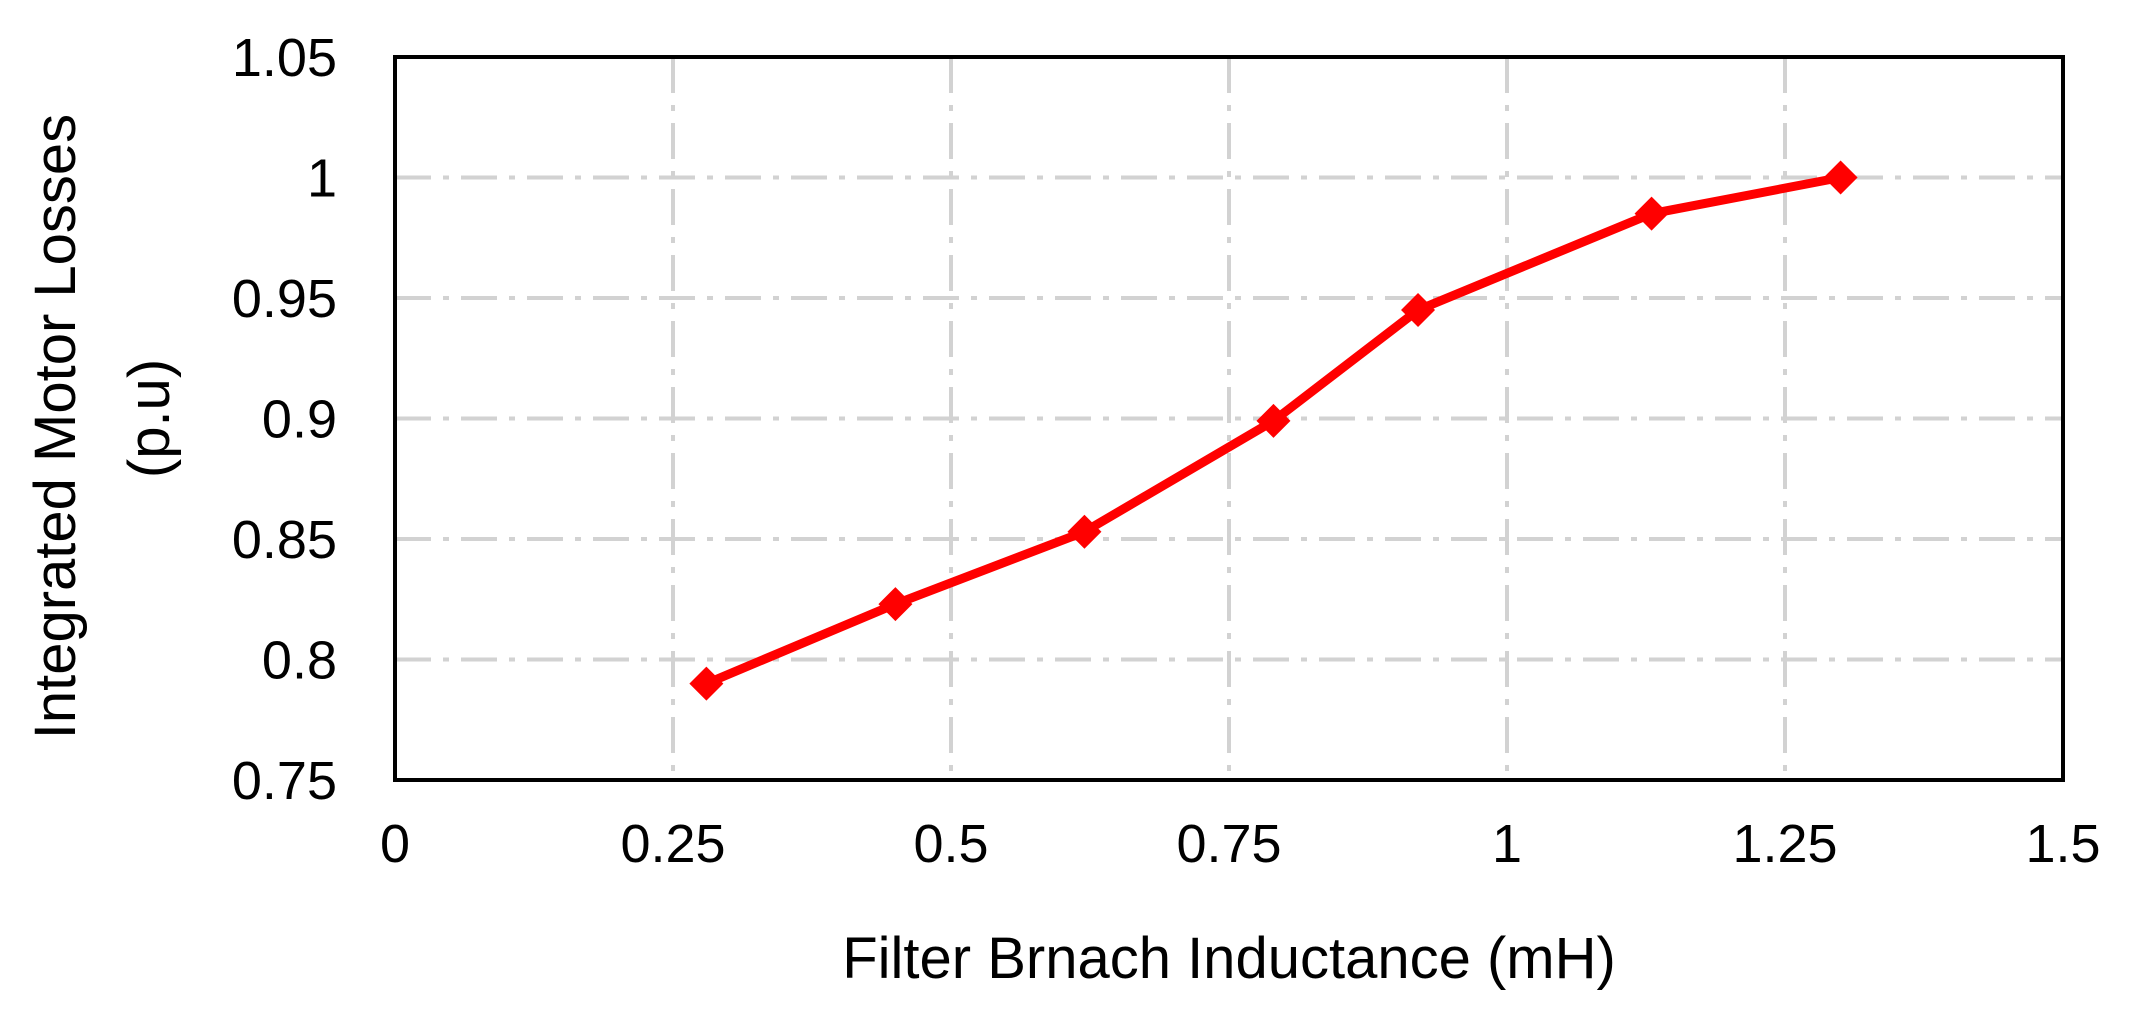 The image size is (2132, 1010). Describe the element at coordinates (284, 540) in the screenshot. I see `y-tick-label: 0.85` at that location.